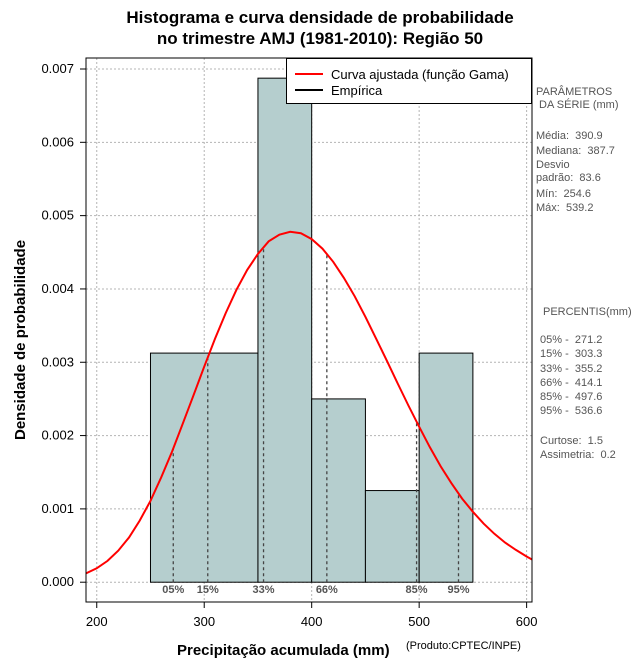 This screenshot has width=640, height=660. I want to click on percentile-label-85: 85%, so click(417, 590).